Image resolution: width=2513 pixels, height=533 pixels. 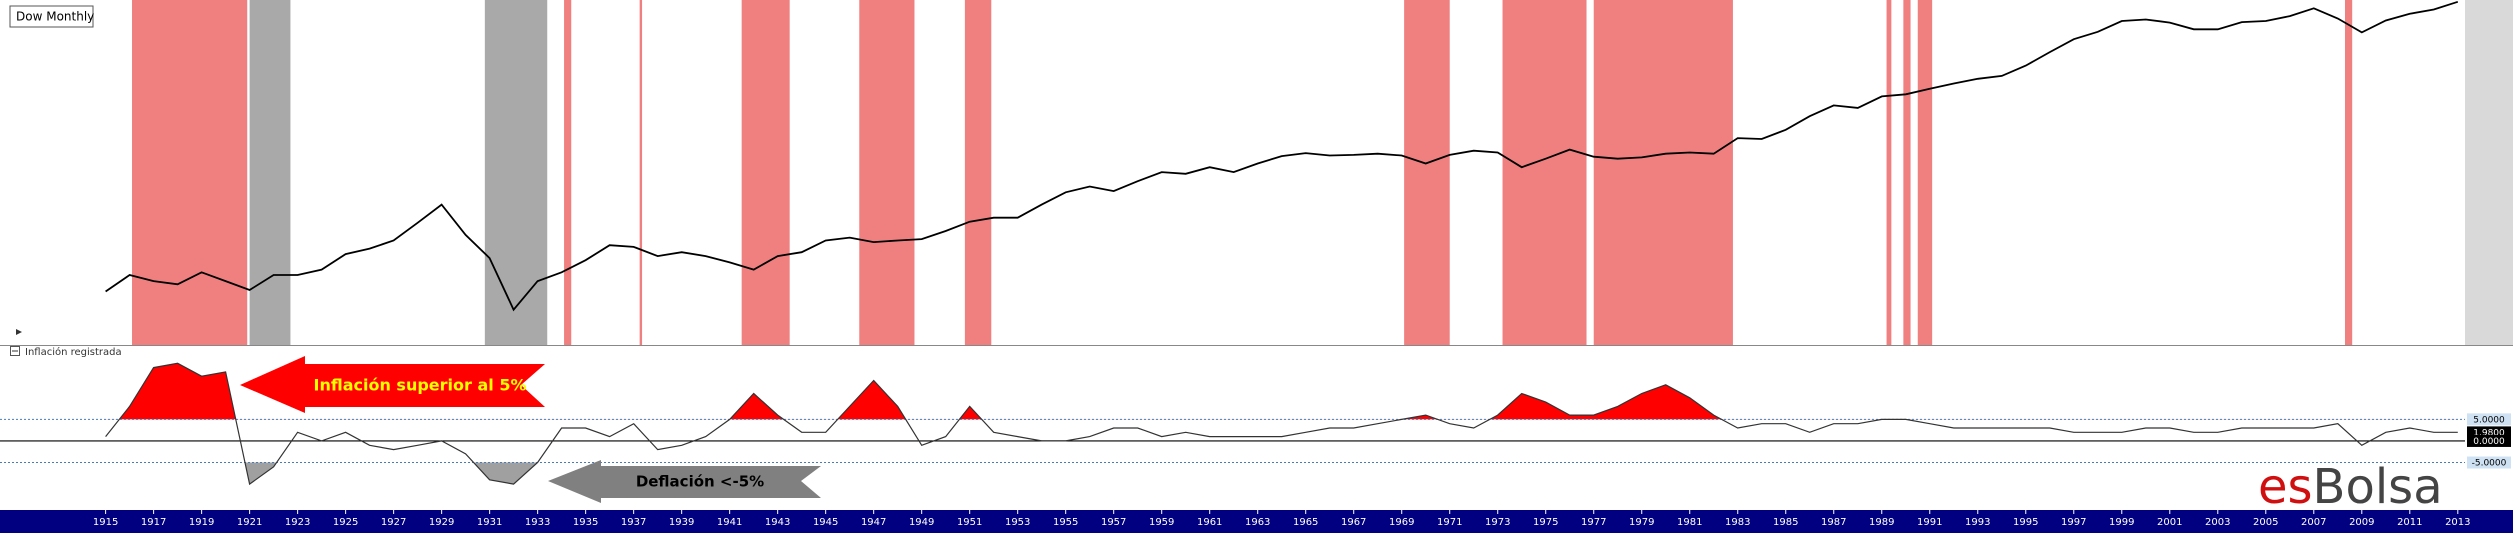 I want to click on x-tick-label: 1943, so click(x=777, y=522).